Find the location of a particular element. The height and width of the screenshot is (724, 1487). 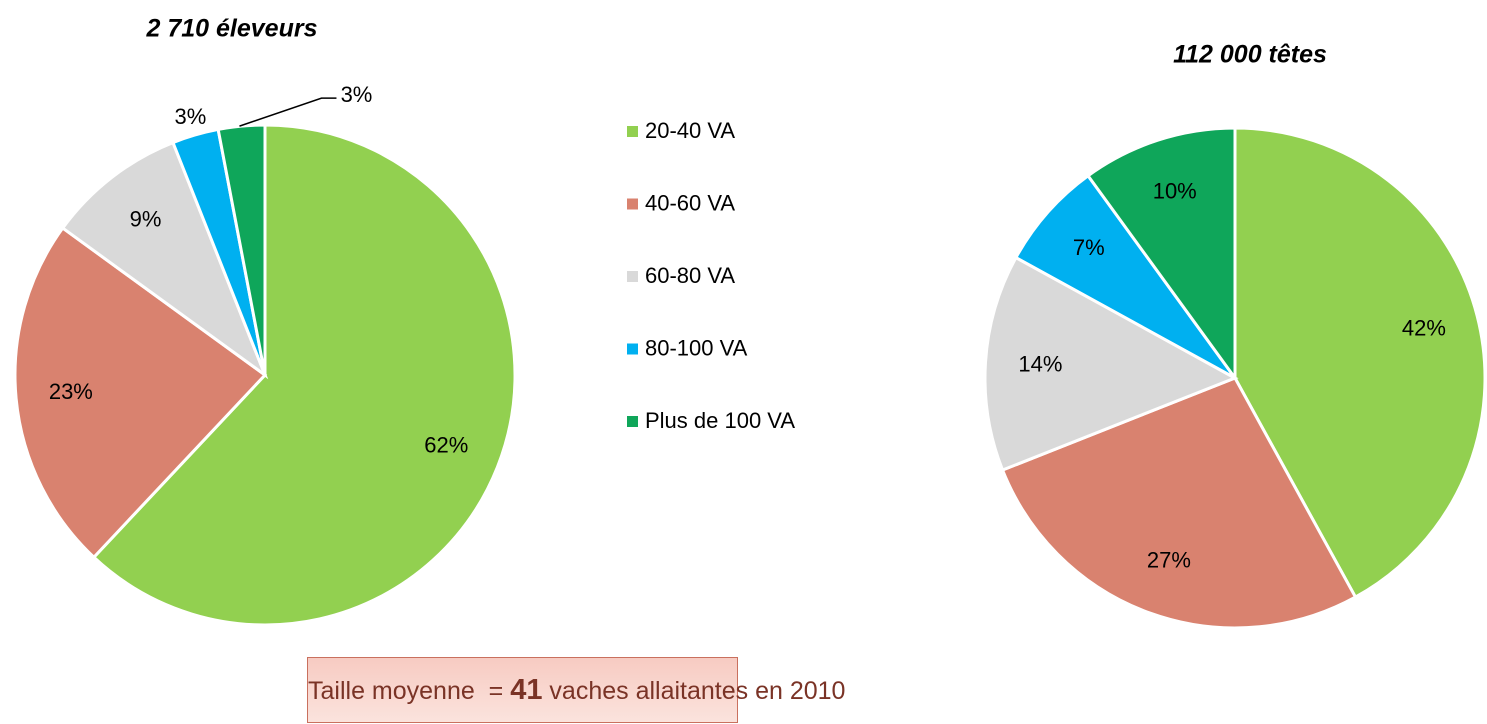

data-label: 14% is located at coordinates (1040, 364).